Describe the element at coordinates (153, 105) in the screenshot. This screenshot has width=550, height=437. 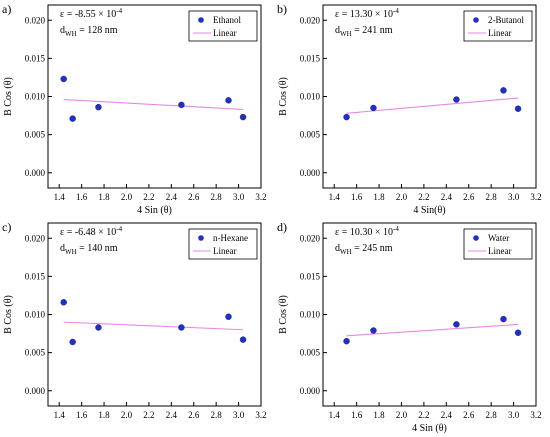
I see `fit-line` at that location.